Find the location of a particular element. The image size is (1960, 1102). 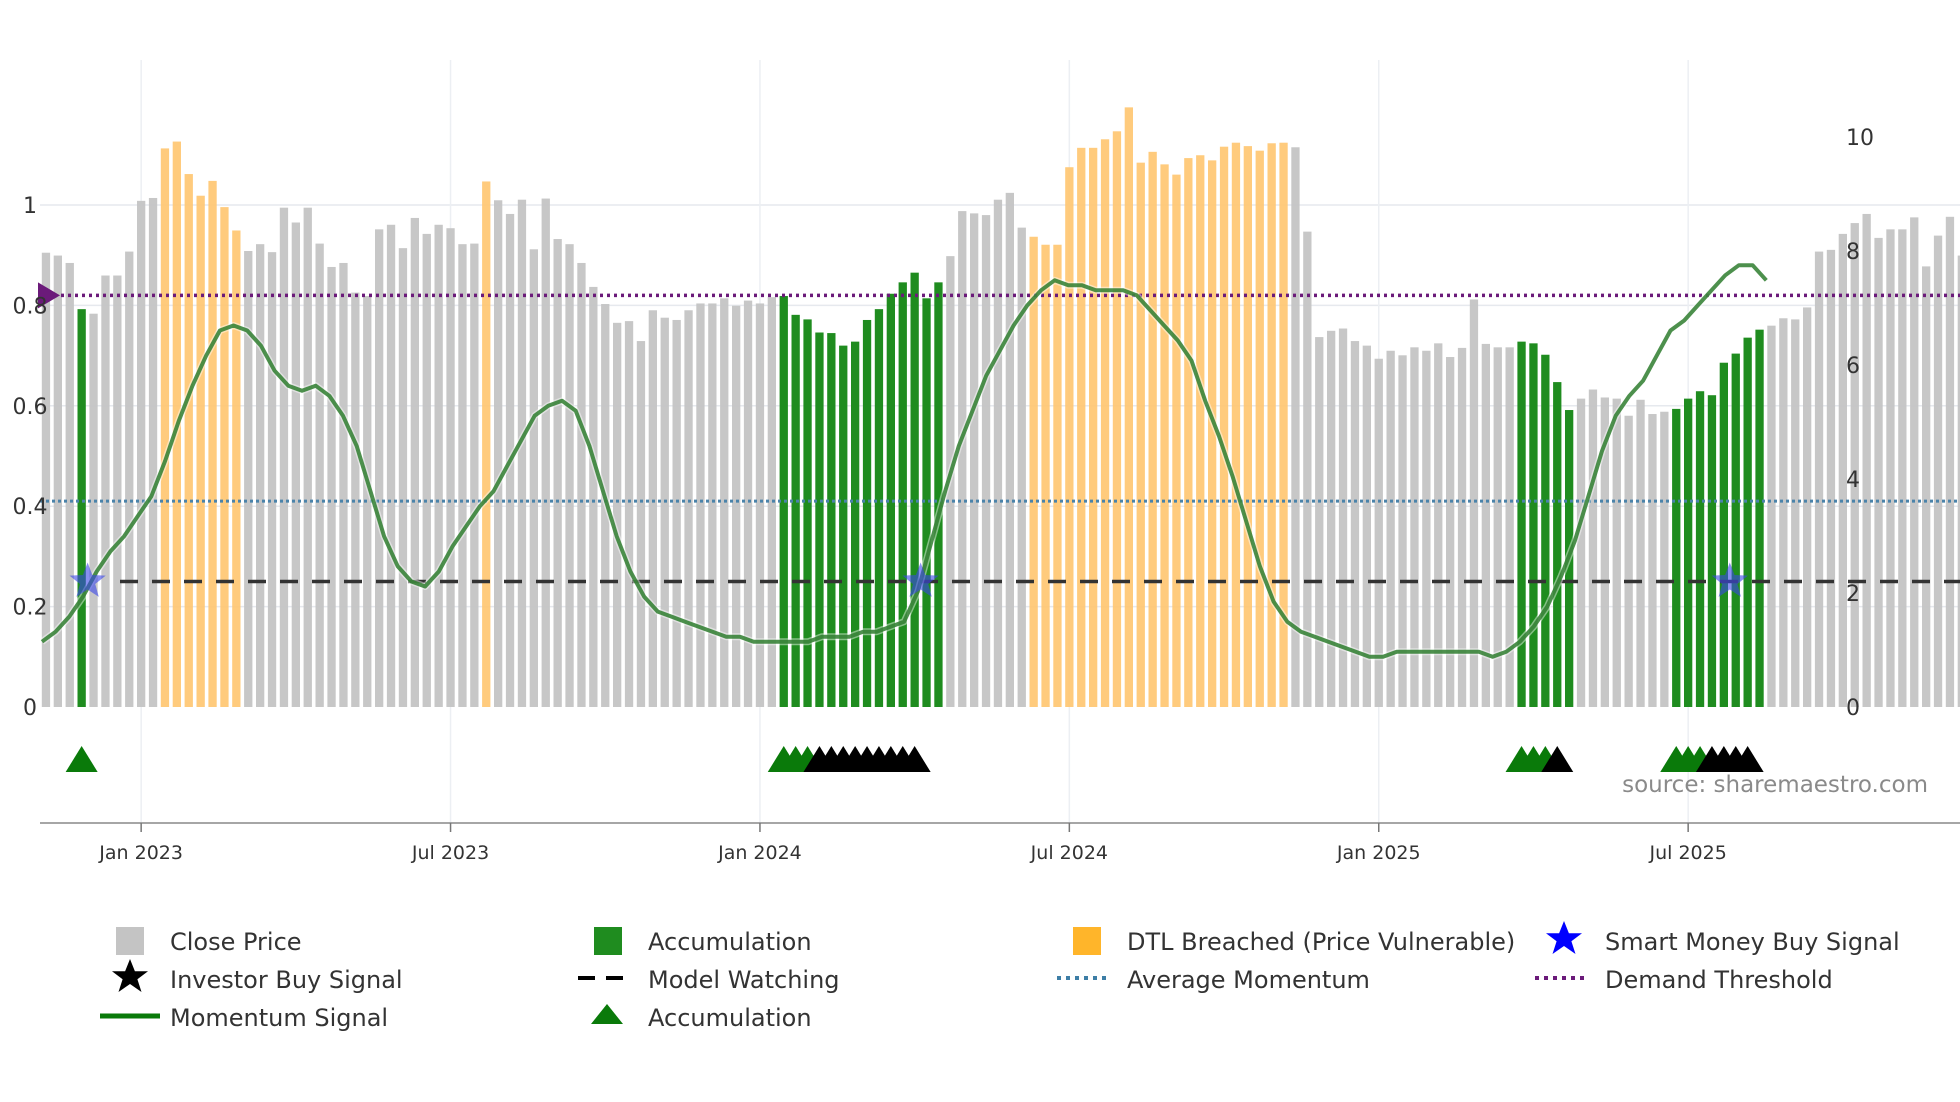

right-axis-tick-label: 6 is located at coordinates (1853, 366).